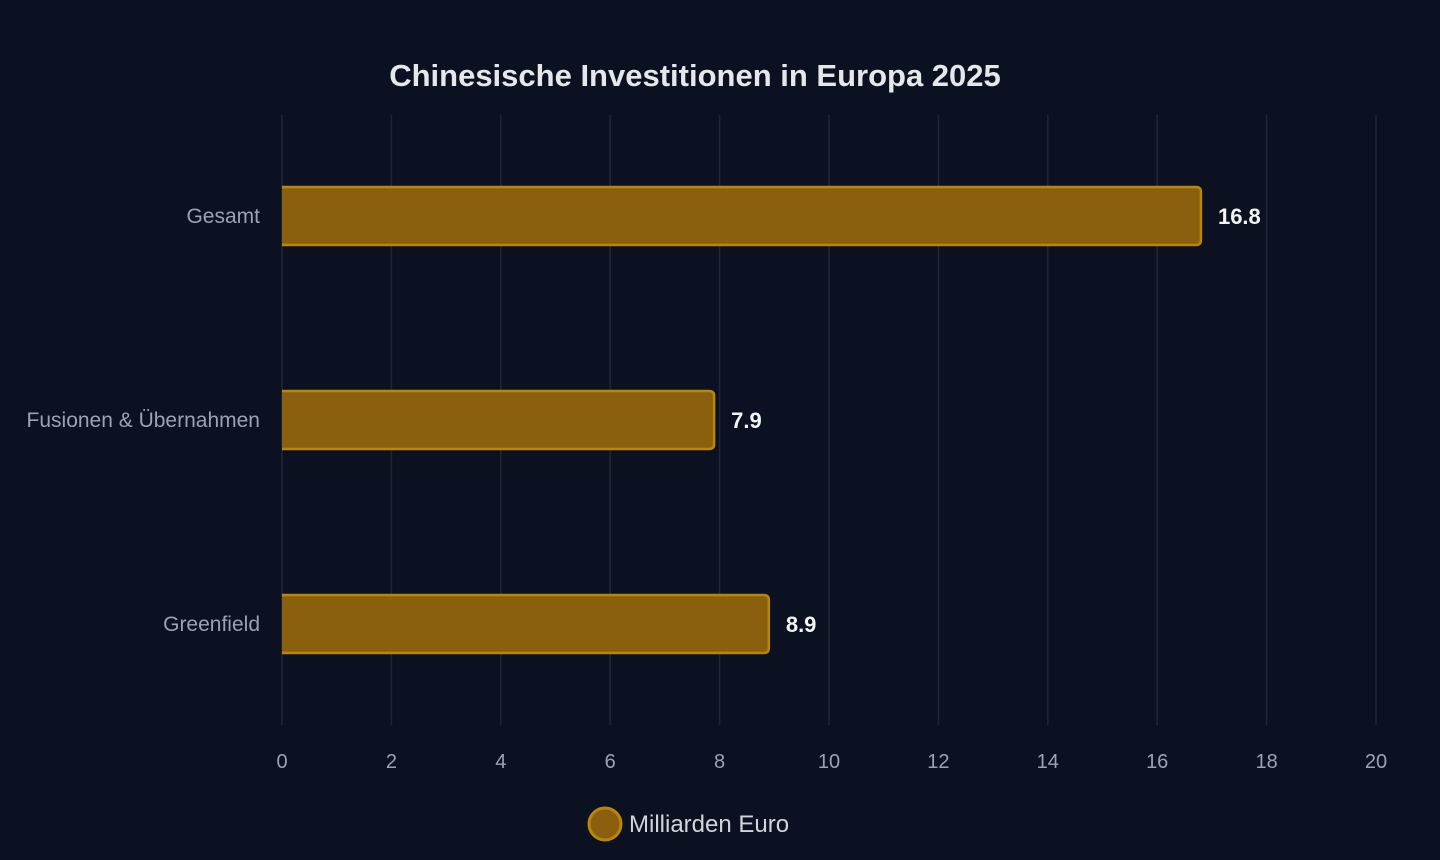 The image size is (1440, 860). Describe the element at coordinates (719, 762) in the screenshot. I see `x-tick-label: 8` at that location.